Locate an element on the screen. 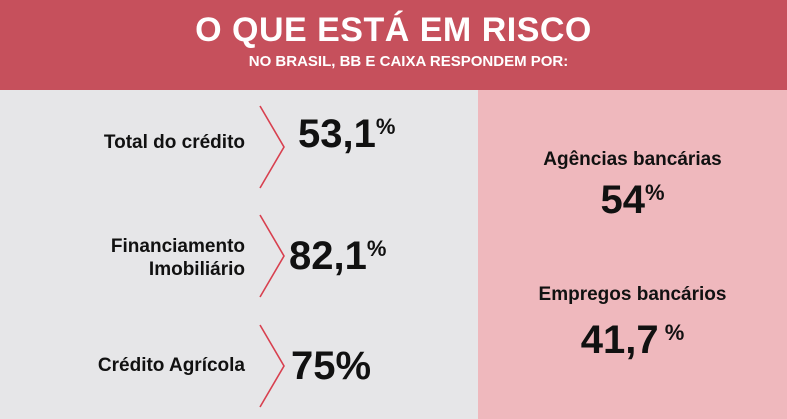 The image size is (787, 419). mortgage-label-line2: Imobiliário is located at coordinates (196, 269).